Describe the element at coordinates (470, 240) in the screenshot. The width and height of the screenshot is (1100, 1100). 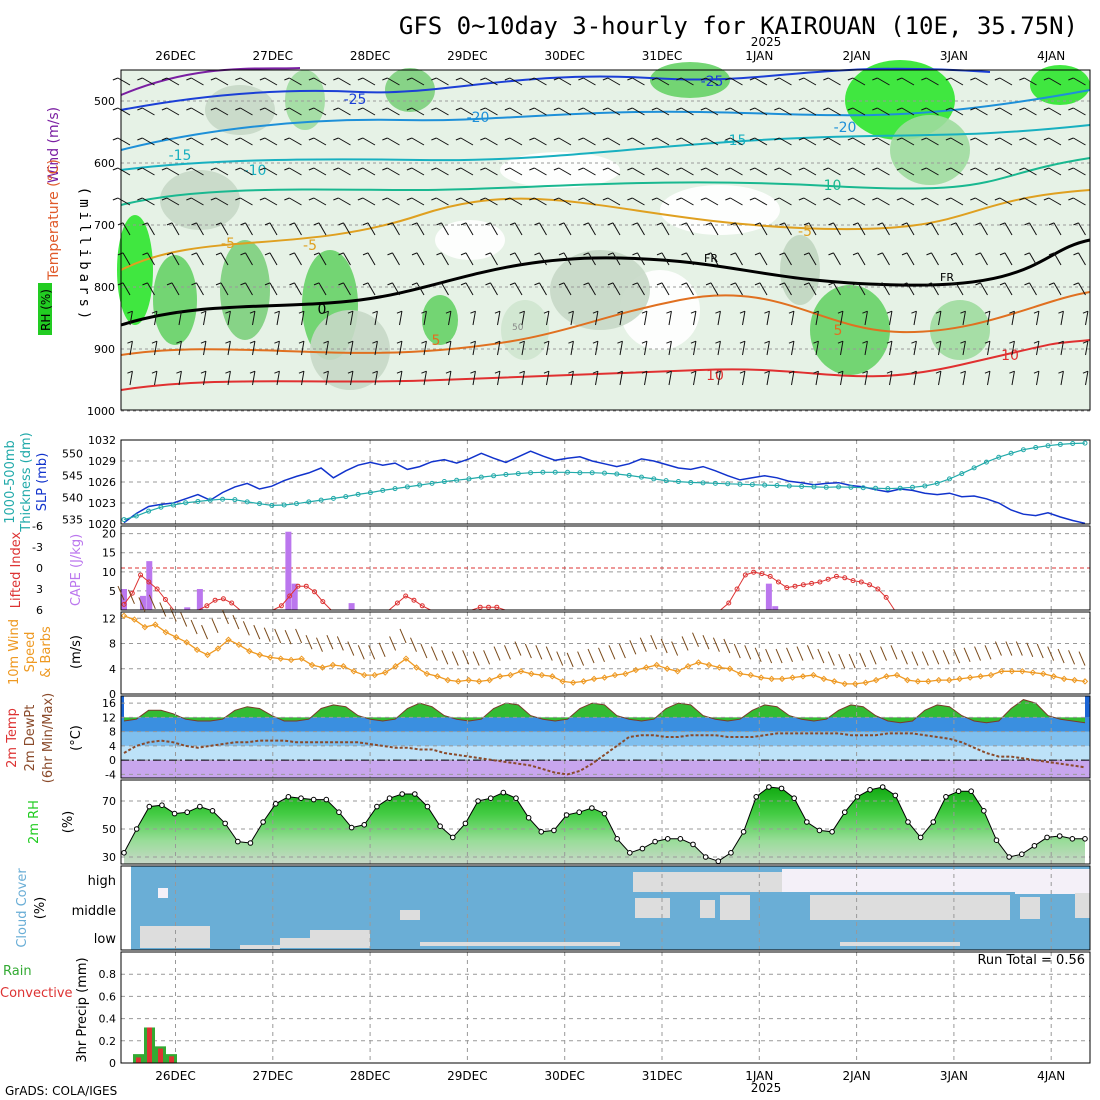
I see `rh-region` at that location.